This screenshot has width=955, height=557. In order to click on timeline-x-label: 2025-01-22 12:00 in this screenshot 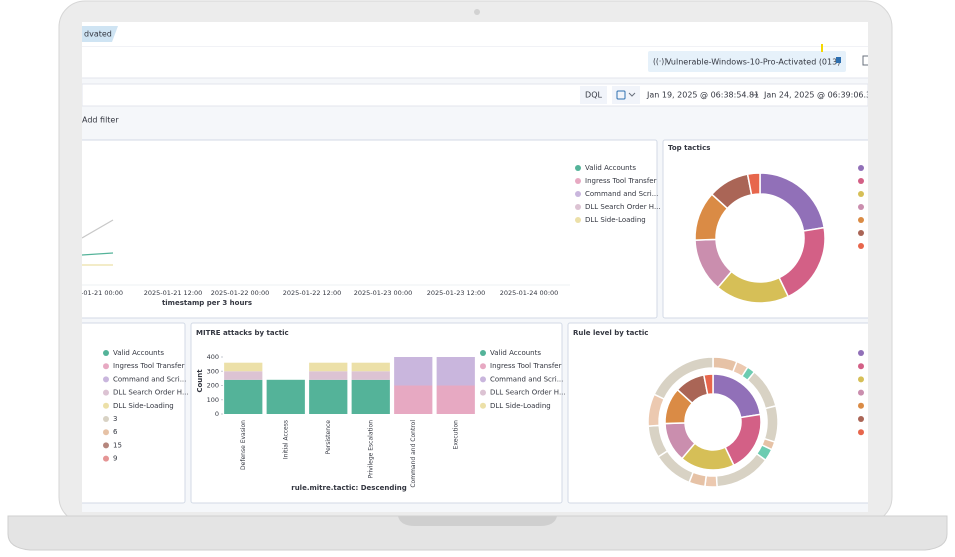, I will do `click(312, 293)`.